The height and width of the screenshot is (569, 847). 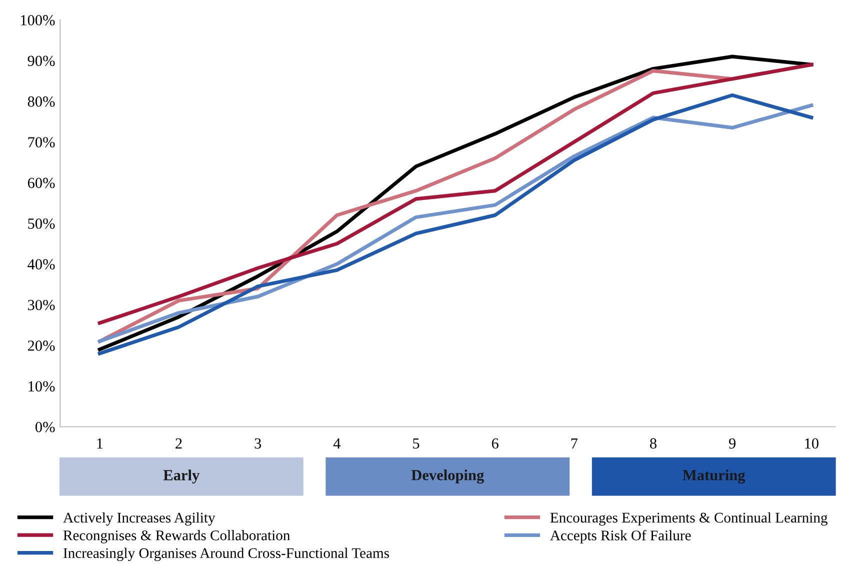 I want to click on x-tick-label: 4, so click(x=337, y=443).